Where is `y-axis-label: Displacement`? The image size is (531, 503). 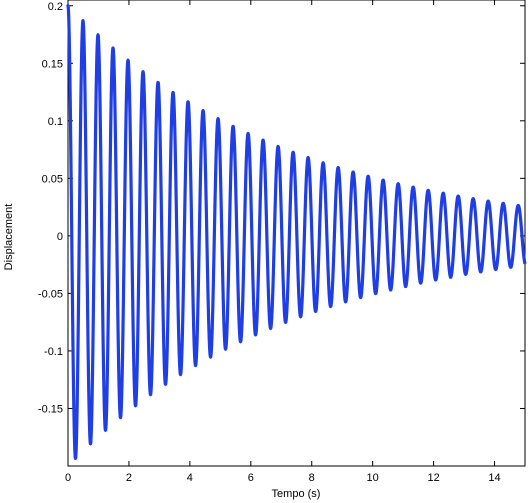
y-axis-label: Displacement is located at coordinates (9, 237).